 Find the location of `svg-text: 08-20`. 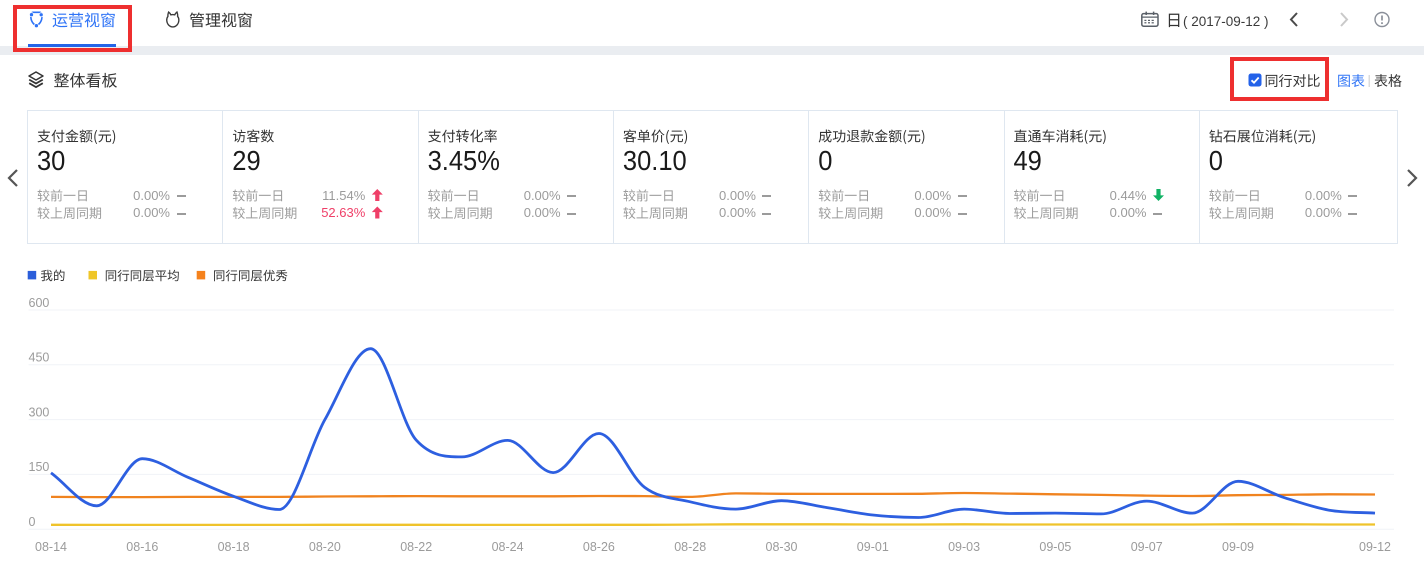

svg-text: 08-20 is located at coordinates (325, 547).